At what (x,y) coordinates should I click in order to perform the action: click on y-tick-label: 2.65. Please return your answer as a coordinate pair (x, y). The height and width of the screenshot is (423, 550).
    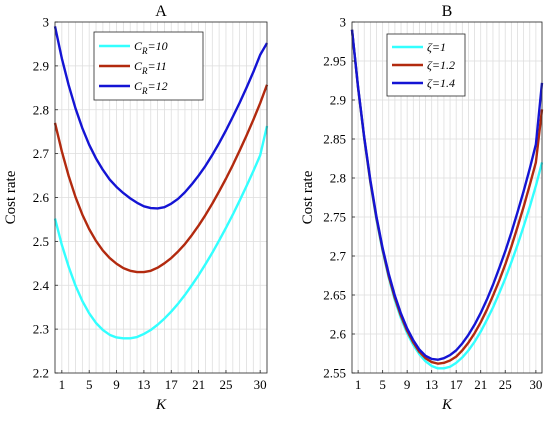
    Looking at the image, I should click on (334, 295).